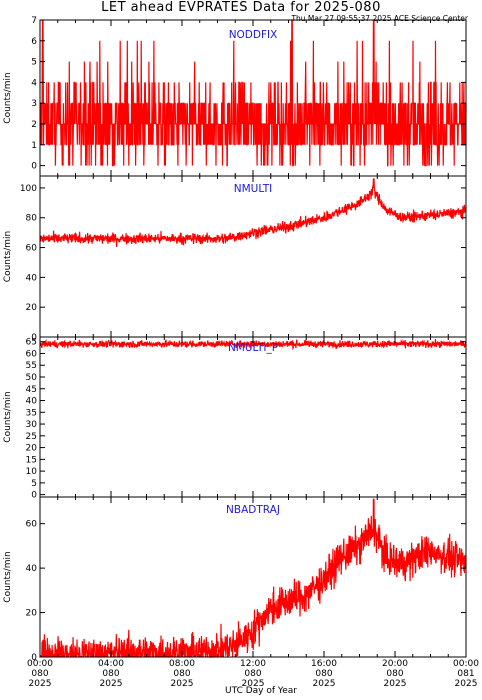 The image size is (482, 700). I want to click on y-tick-label: 35, so click(31, 413).